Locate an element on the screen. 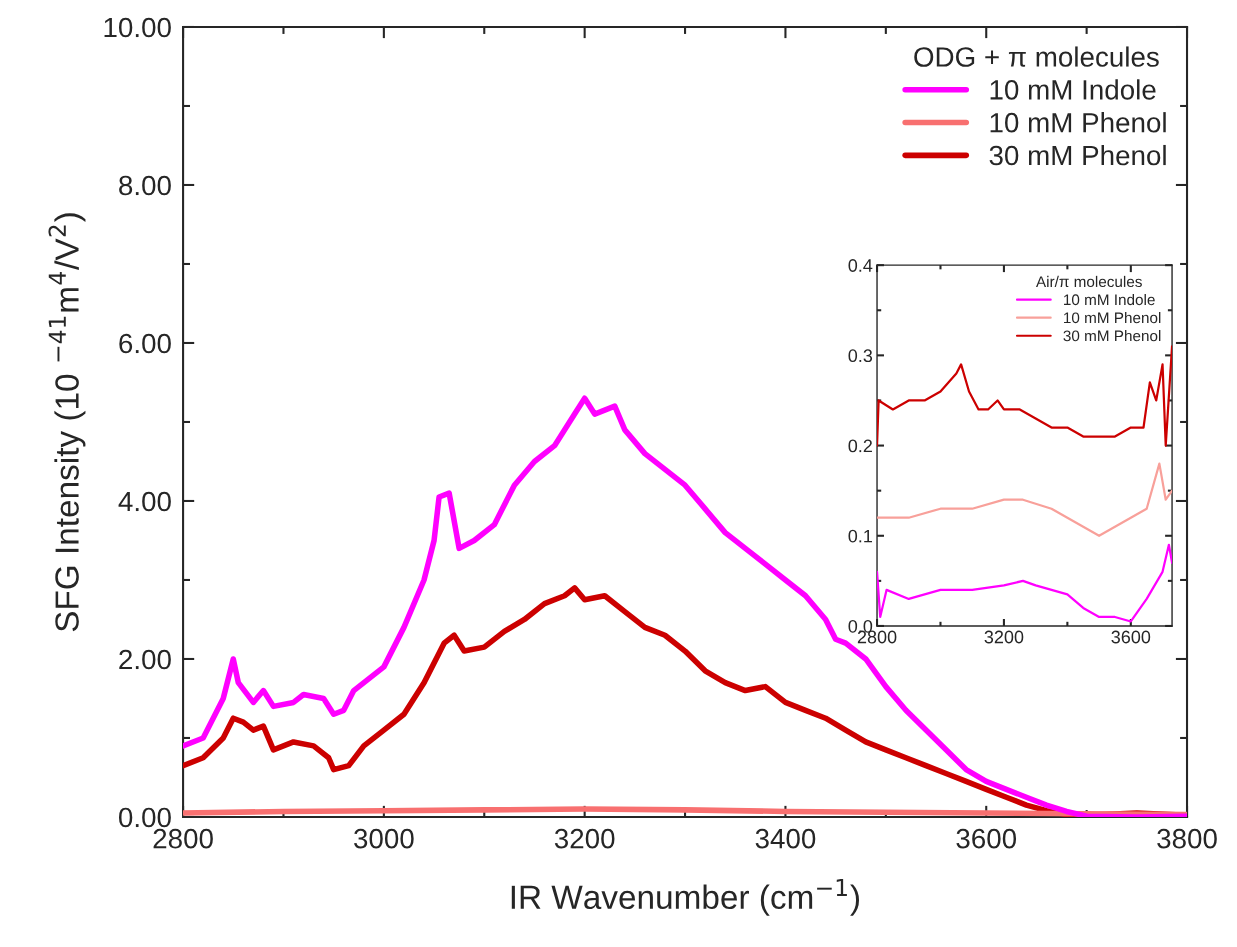 This screenshot has height=947, width=1237. legend-title: Air/π molecules is located at coordinates (1088, 281).